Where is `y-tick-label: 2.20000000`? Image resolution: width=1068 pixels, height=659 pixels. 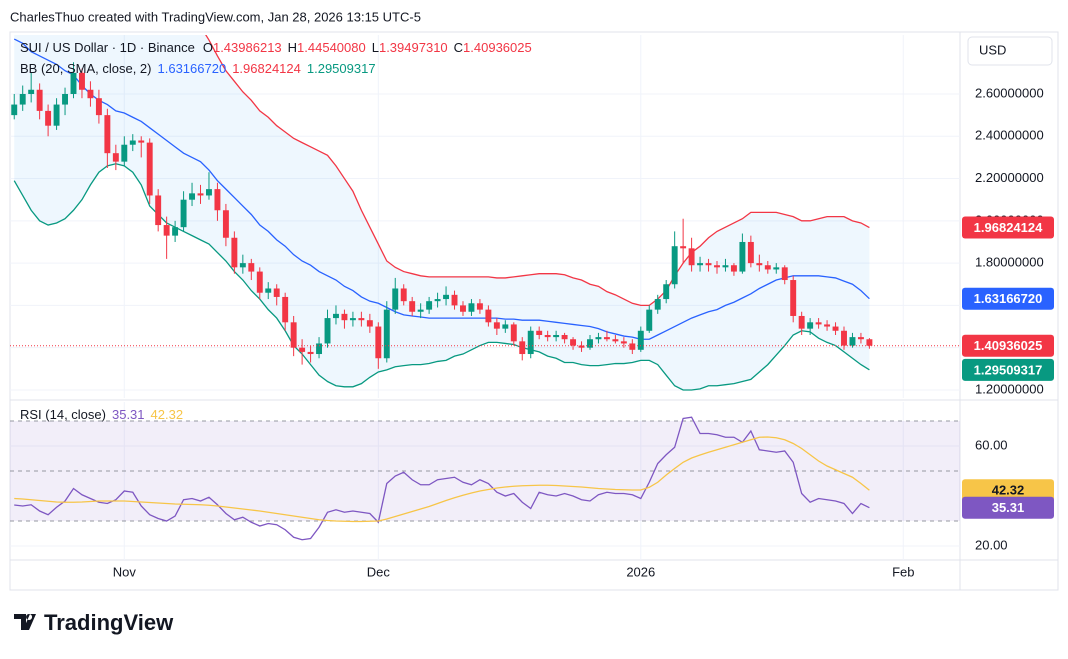 y-tick-label: 2.20000000 is located at coordinates (1009, 177).